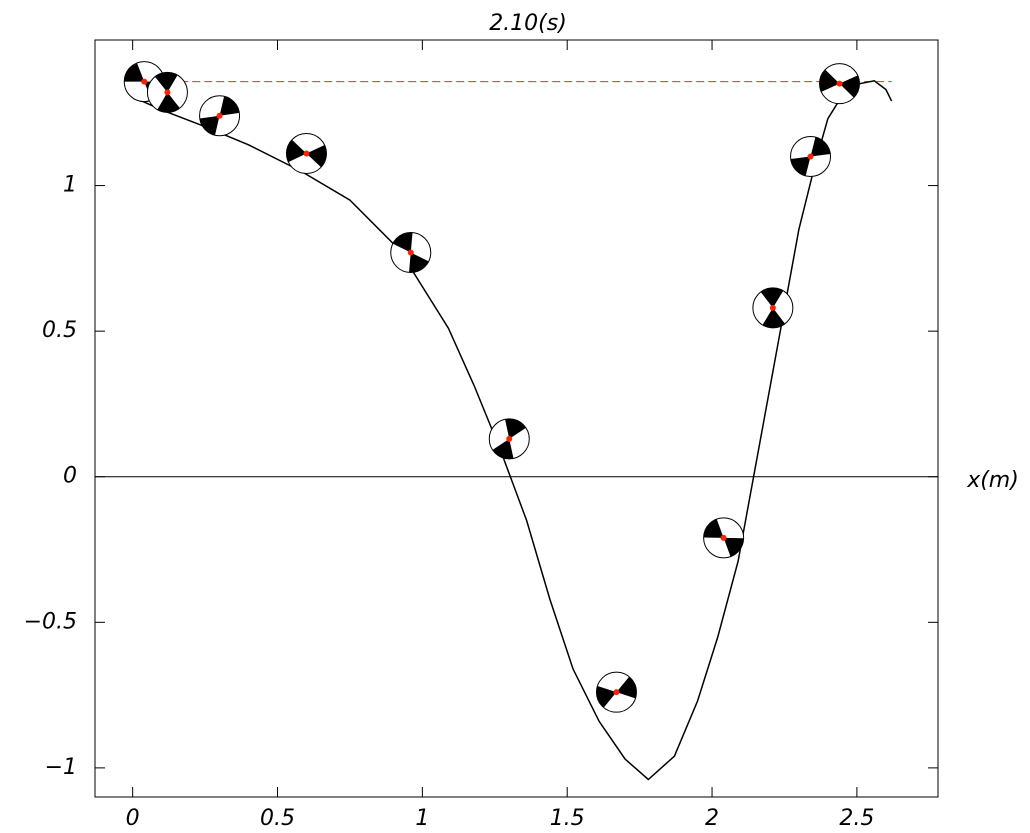 Image resolution: width=1030 pixels, height=833 pixels. Describe the element at coordinates (528, 23) in the screenshot. I see `chart-title: 2.10(s)` at that location.